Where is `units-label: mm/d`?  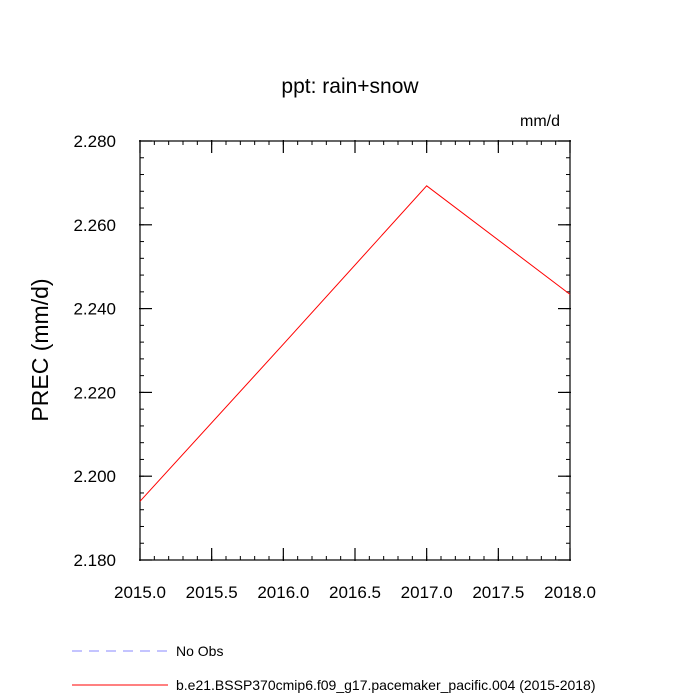
units-label: mm/d is located at coordinates (540, 121).